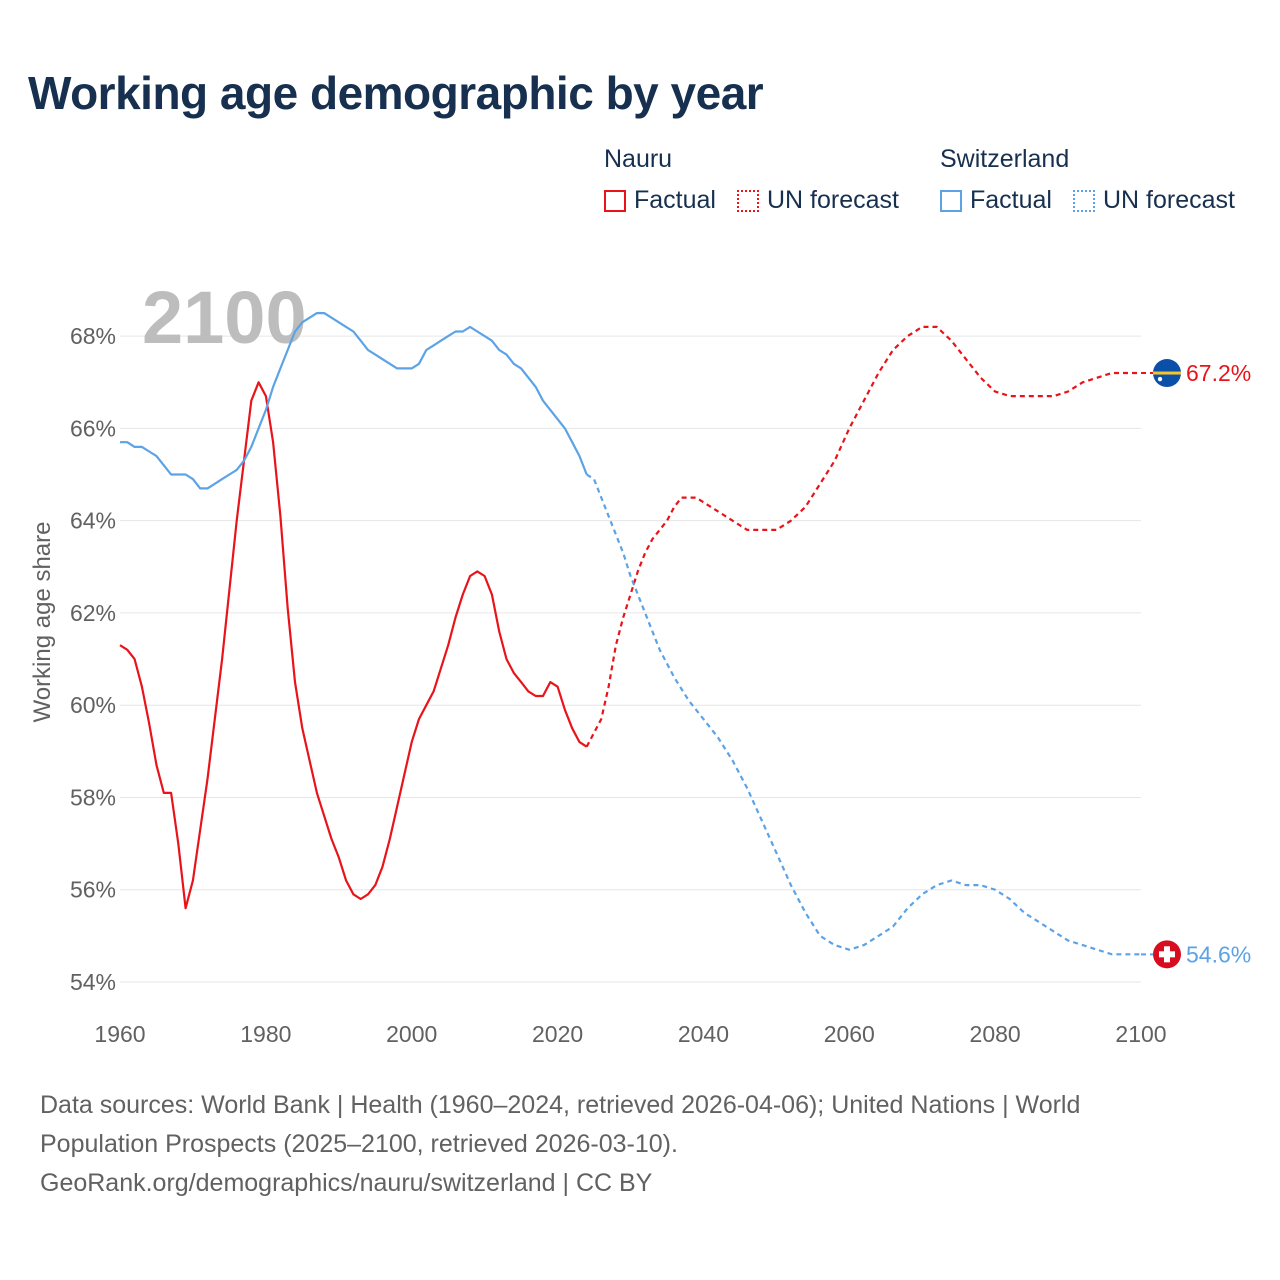 The width and height of the screenshot is (1280, 1280). I want to click on y-tick-label: 62%, so click(93, 613).